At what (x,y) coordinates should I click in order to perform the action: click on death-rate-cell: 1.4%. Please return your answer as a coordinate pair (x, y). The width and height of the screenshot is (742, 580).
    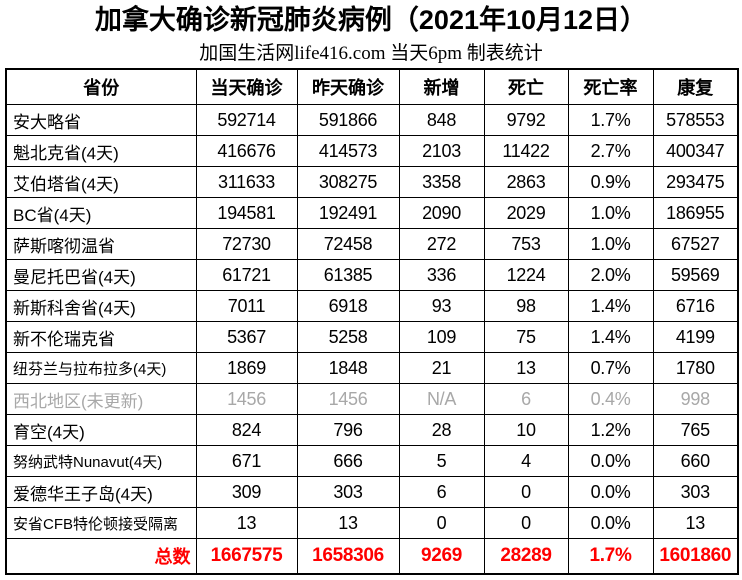
    Looking at the image, I should click on (610, 306).